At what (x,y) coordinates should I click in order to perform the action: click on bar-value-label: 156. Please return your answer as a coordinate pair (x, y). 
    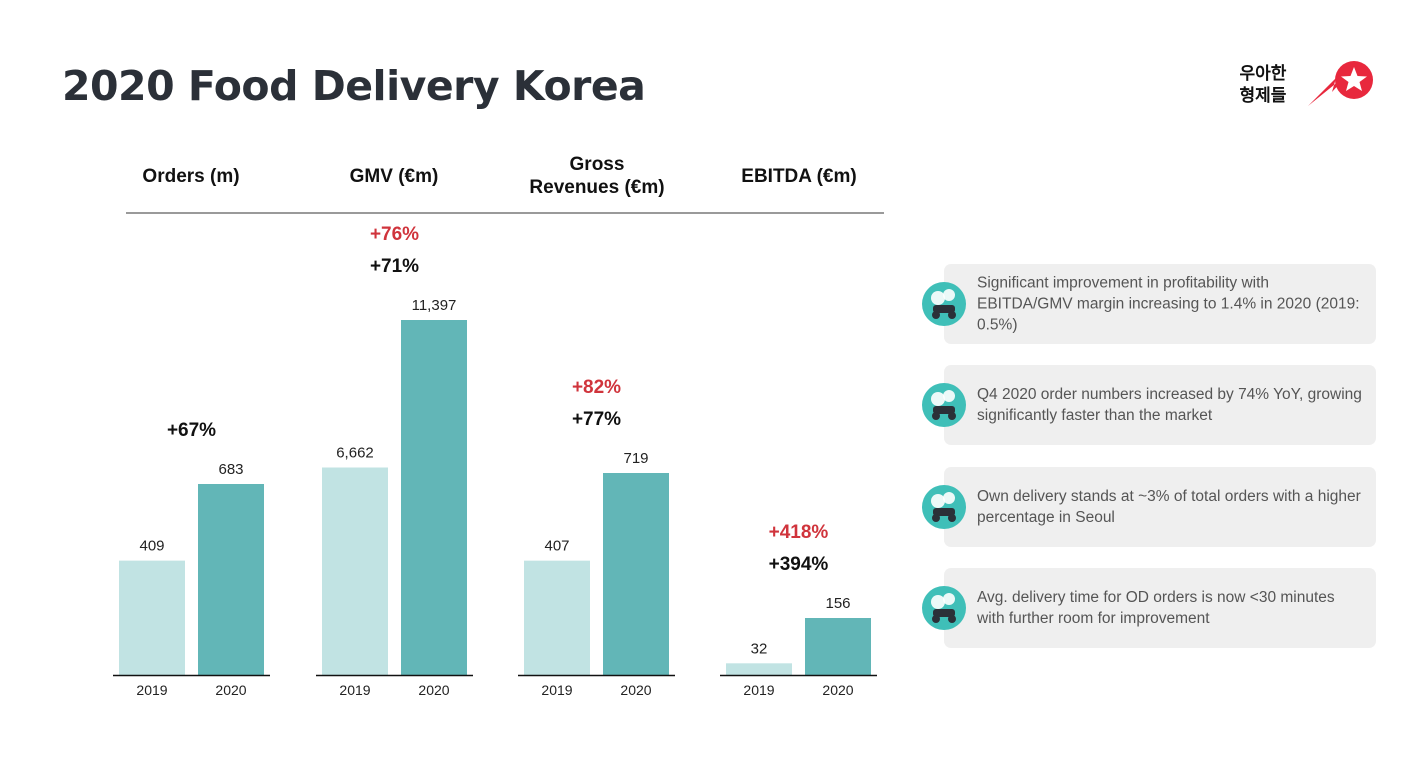
    Looking at the image, I should click on (837, 603).